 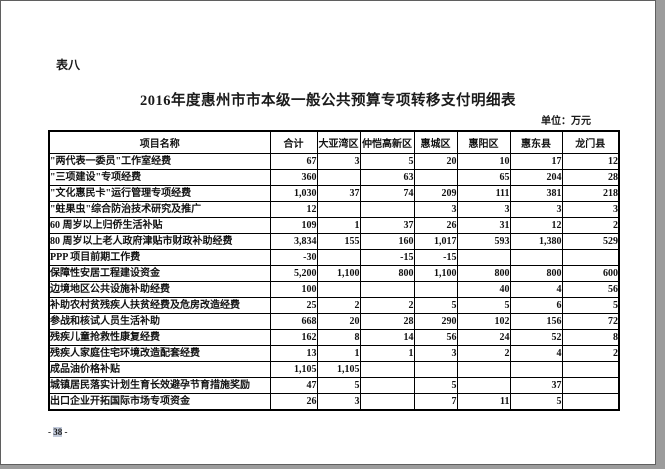 I want to click on project-name-cell: "两代表一委员"工作室经费, so click(x=159, y=161).